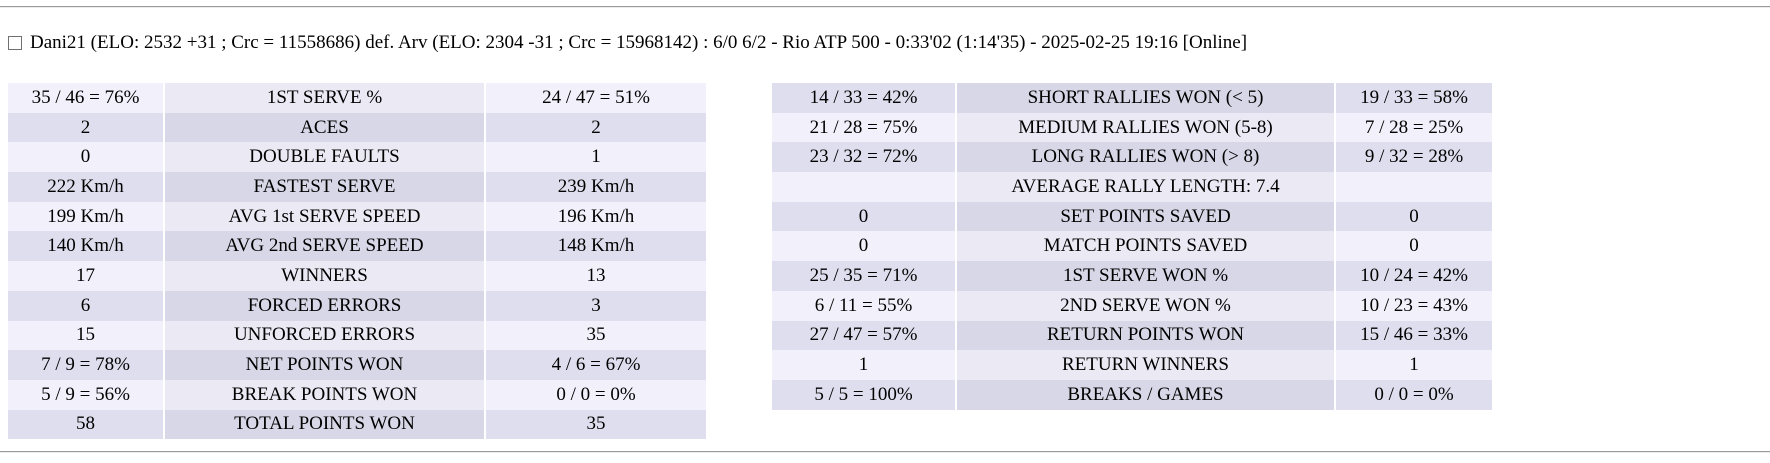 This screenshot has width=1770, height=463. I want to click on table-row: 2 ACES 2, so click(357, 127).